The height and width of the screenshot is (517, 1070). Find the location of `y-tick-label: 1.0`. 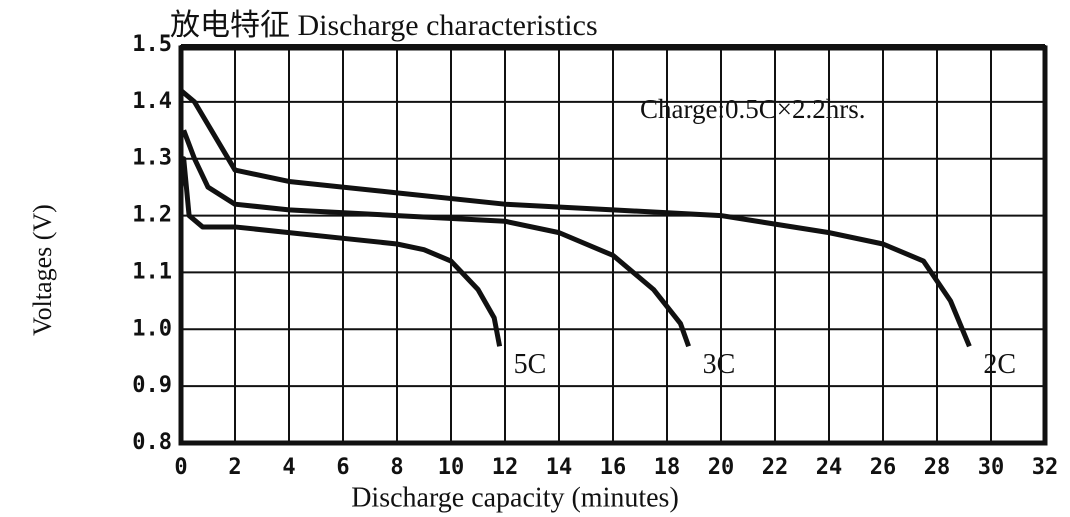

y-tick-label: 1.0 is located at coordinates (152, 328).